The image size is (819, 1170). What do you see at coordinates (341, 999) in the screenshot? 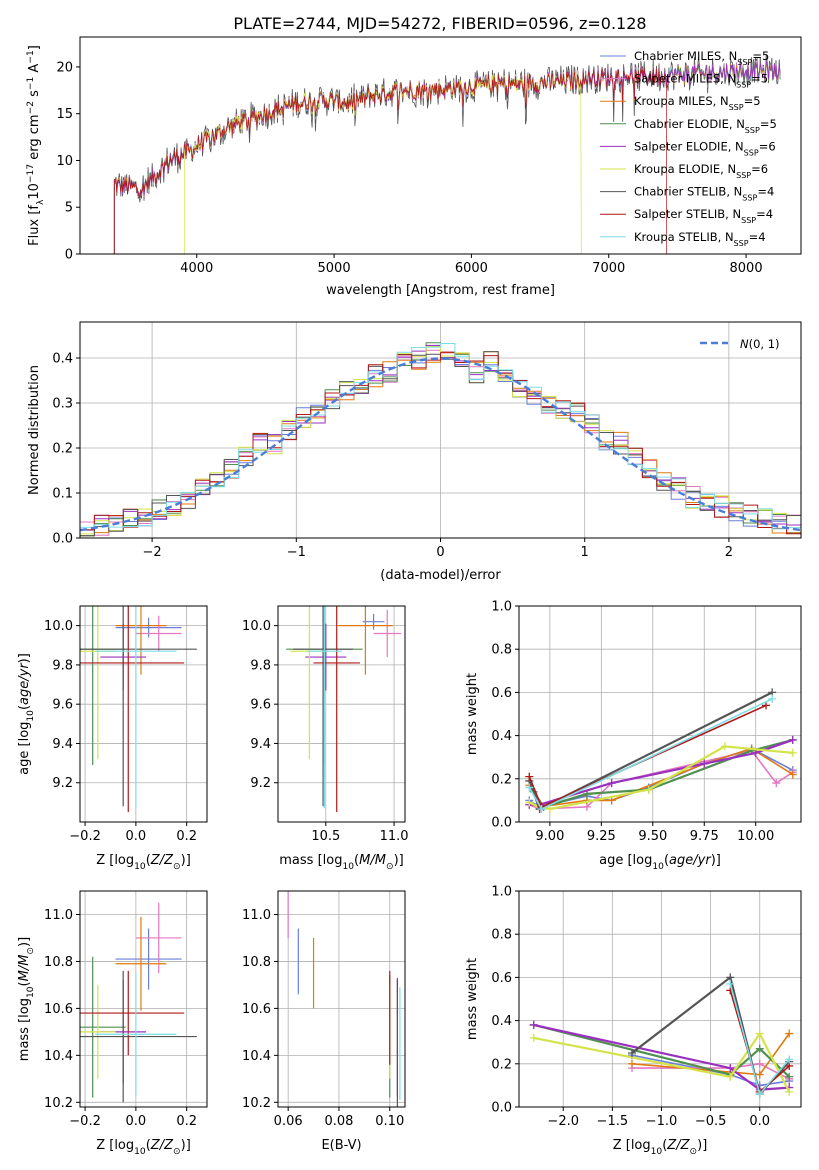
I see `mass_vs_EBV-grid` at bounding box center [341, 999].